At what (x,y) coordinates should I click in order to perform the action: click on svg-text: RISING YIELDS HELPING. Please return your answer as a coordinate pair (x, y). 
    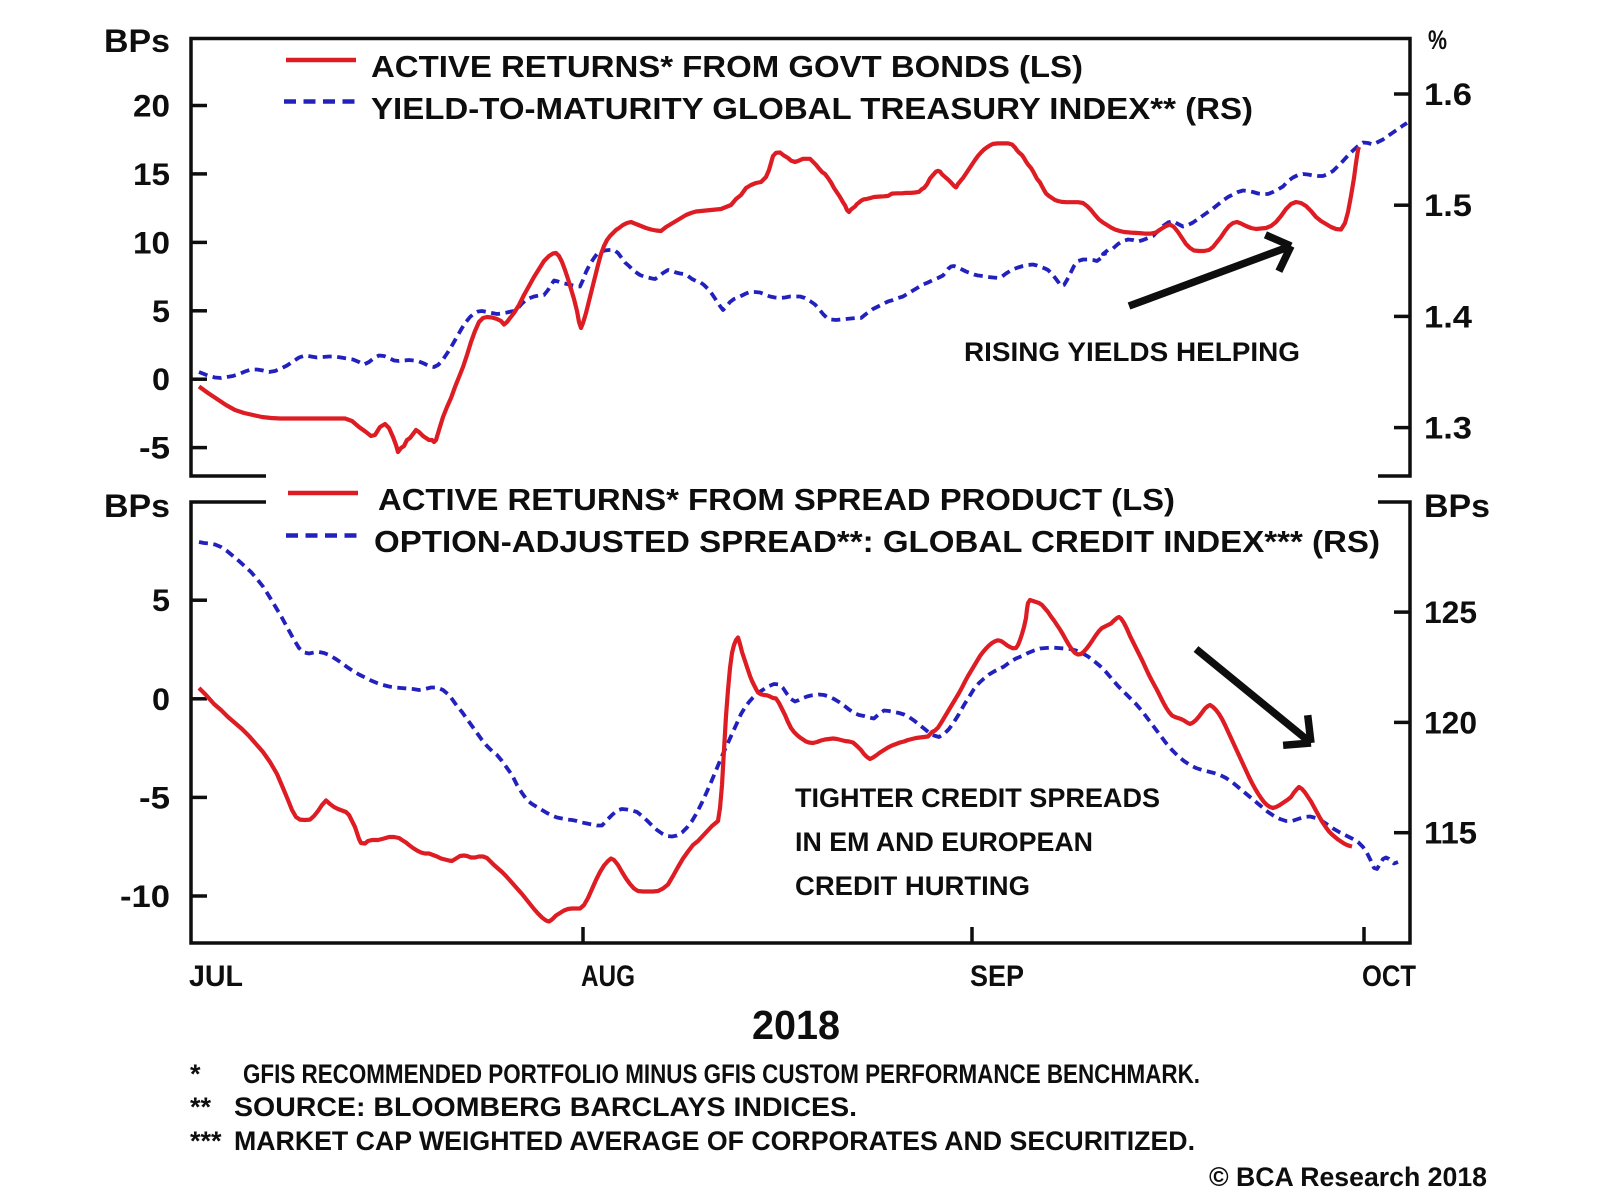
    Looking at the image, I should click on (1132, 352).